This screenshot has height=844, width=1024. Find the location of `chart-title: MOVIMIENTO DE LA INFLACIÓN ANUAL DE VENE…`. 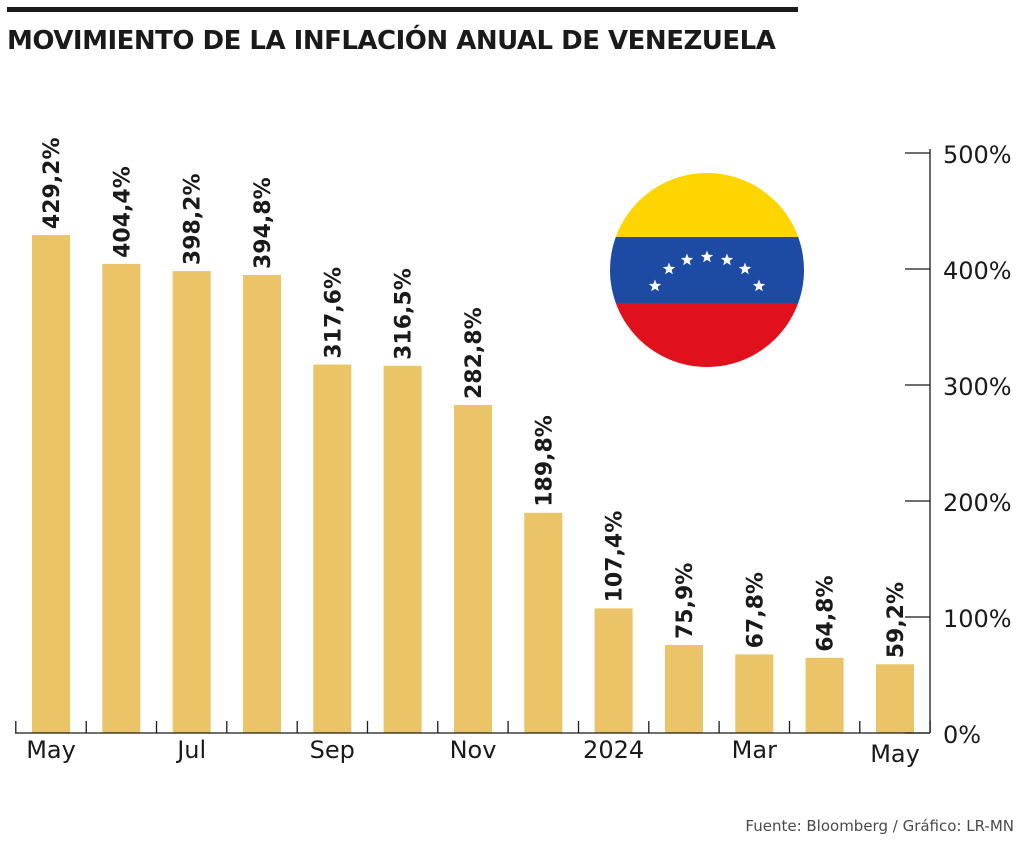

chart-title: MOVIMIENTO DE LA INFLACIÓN ANUAL DE VENE… is located at coordinates (391, 41).